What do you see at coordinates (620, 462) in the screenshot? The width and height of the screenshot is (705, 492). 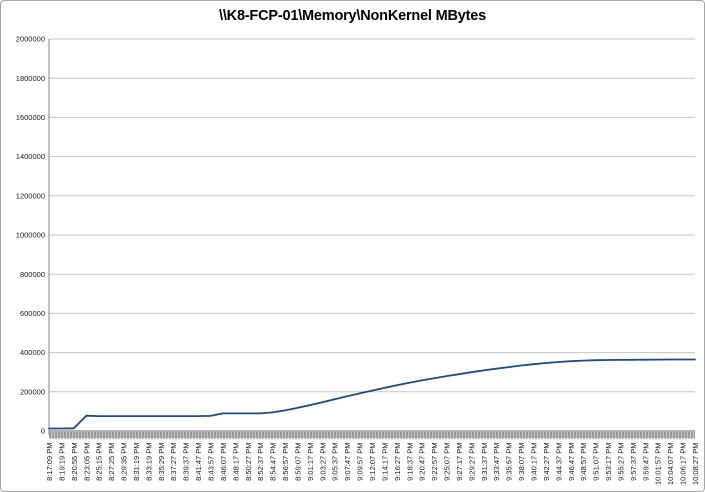 I see `x-axis-tick-label: 9:55:27 PM` at bounding box center [620, 462].